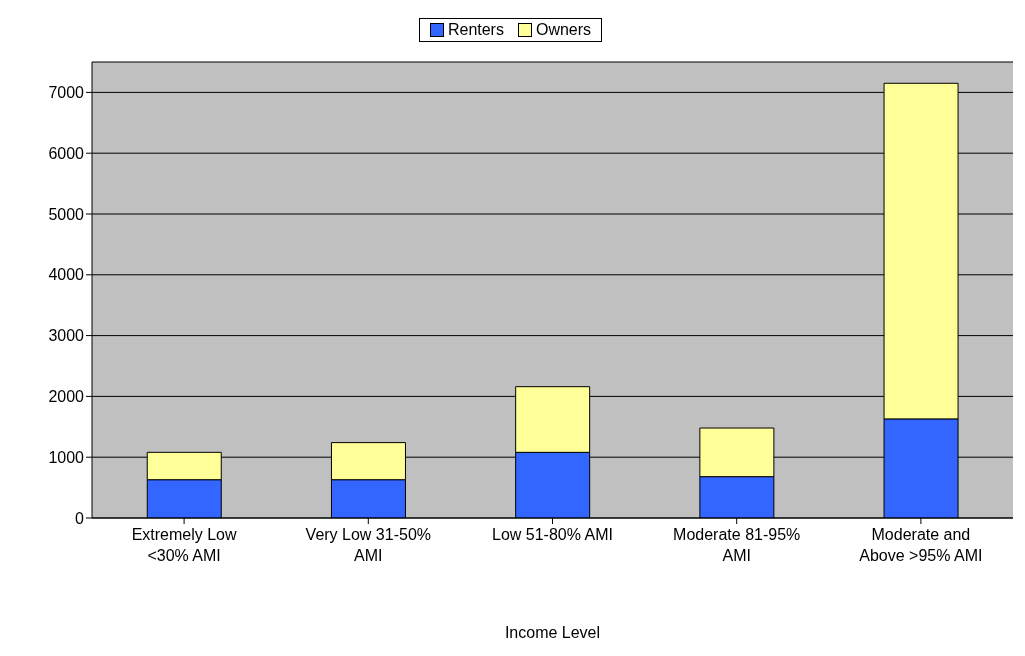 Image resolution: width=1025 pixels, height=656 pixels. I want to click on y-tick-label: 2000, so click(66, 397).